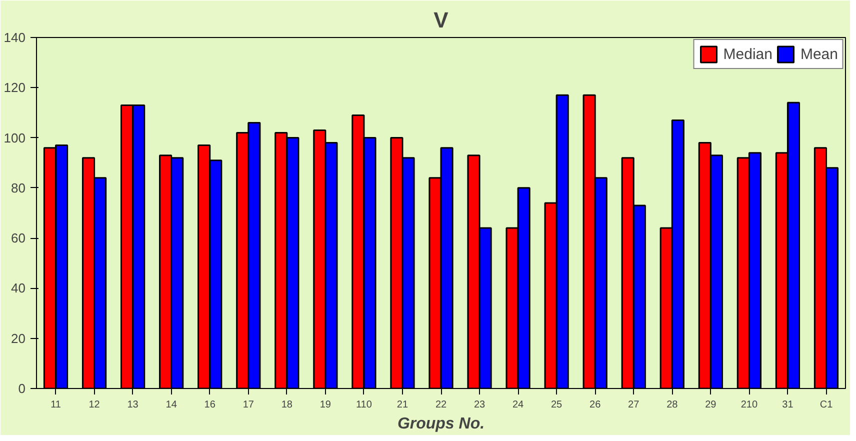 This screenshot has height=441, width=856. I want to click on x-tick-label: C1, so click(827, 405).